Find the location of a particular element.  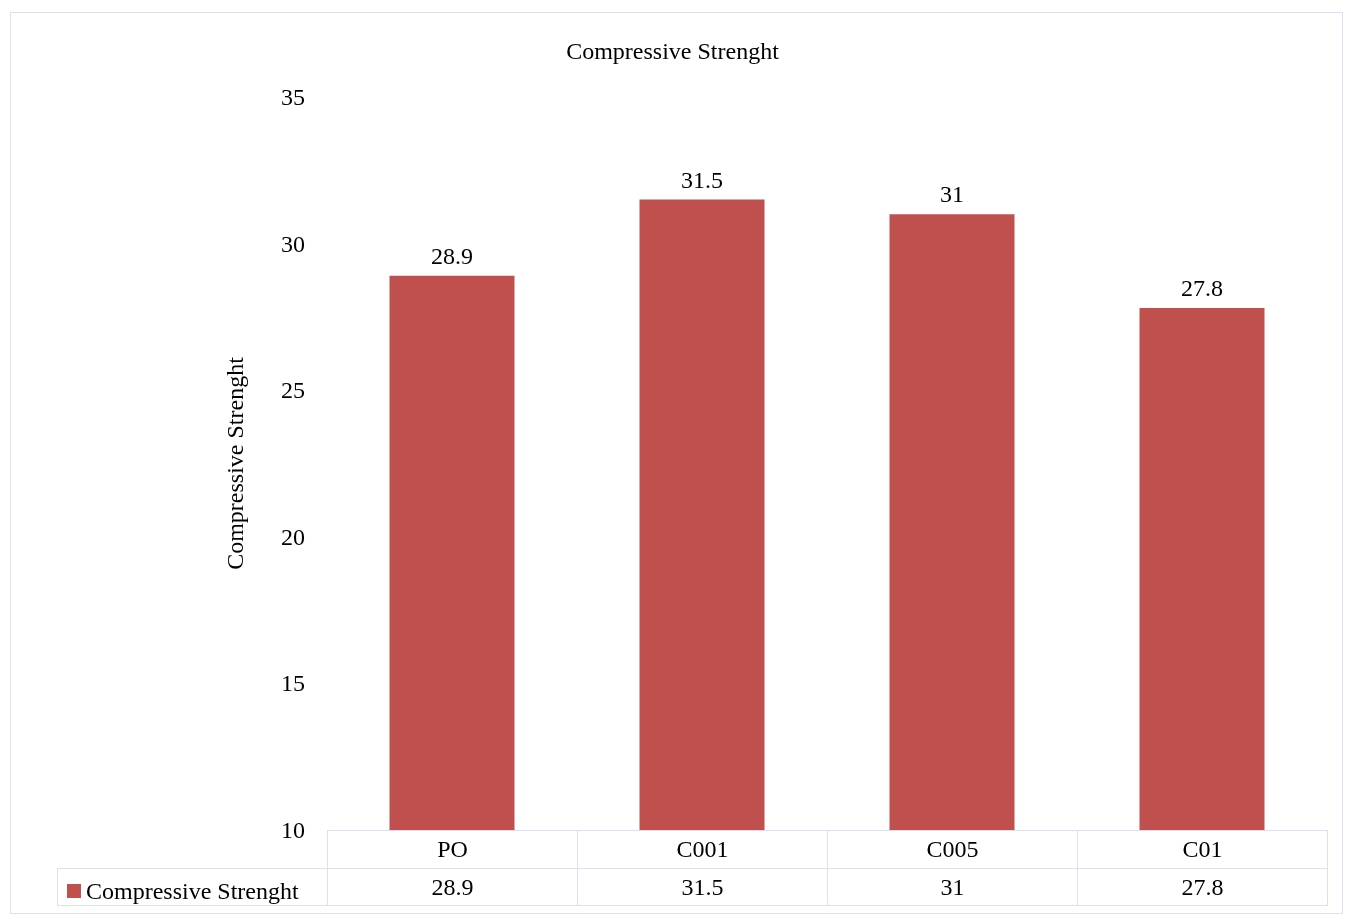

chart-title: Compressive Strenght is located at coordinates (673, 51).